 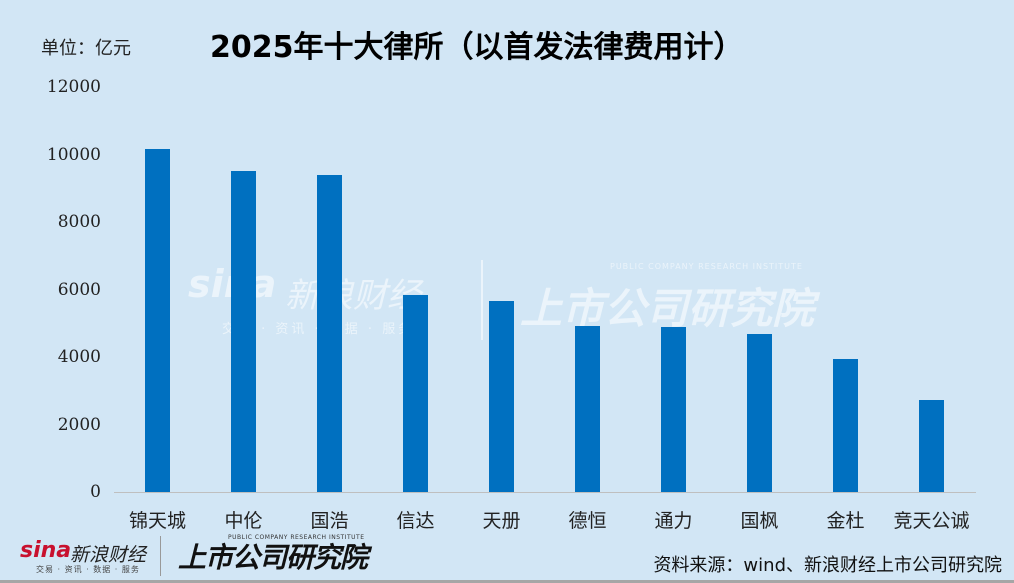 I want to click on sina-tagline: 交易 · 资讯 · 数据 · 服务, so click(x=88, y=569).